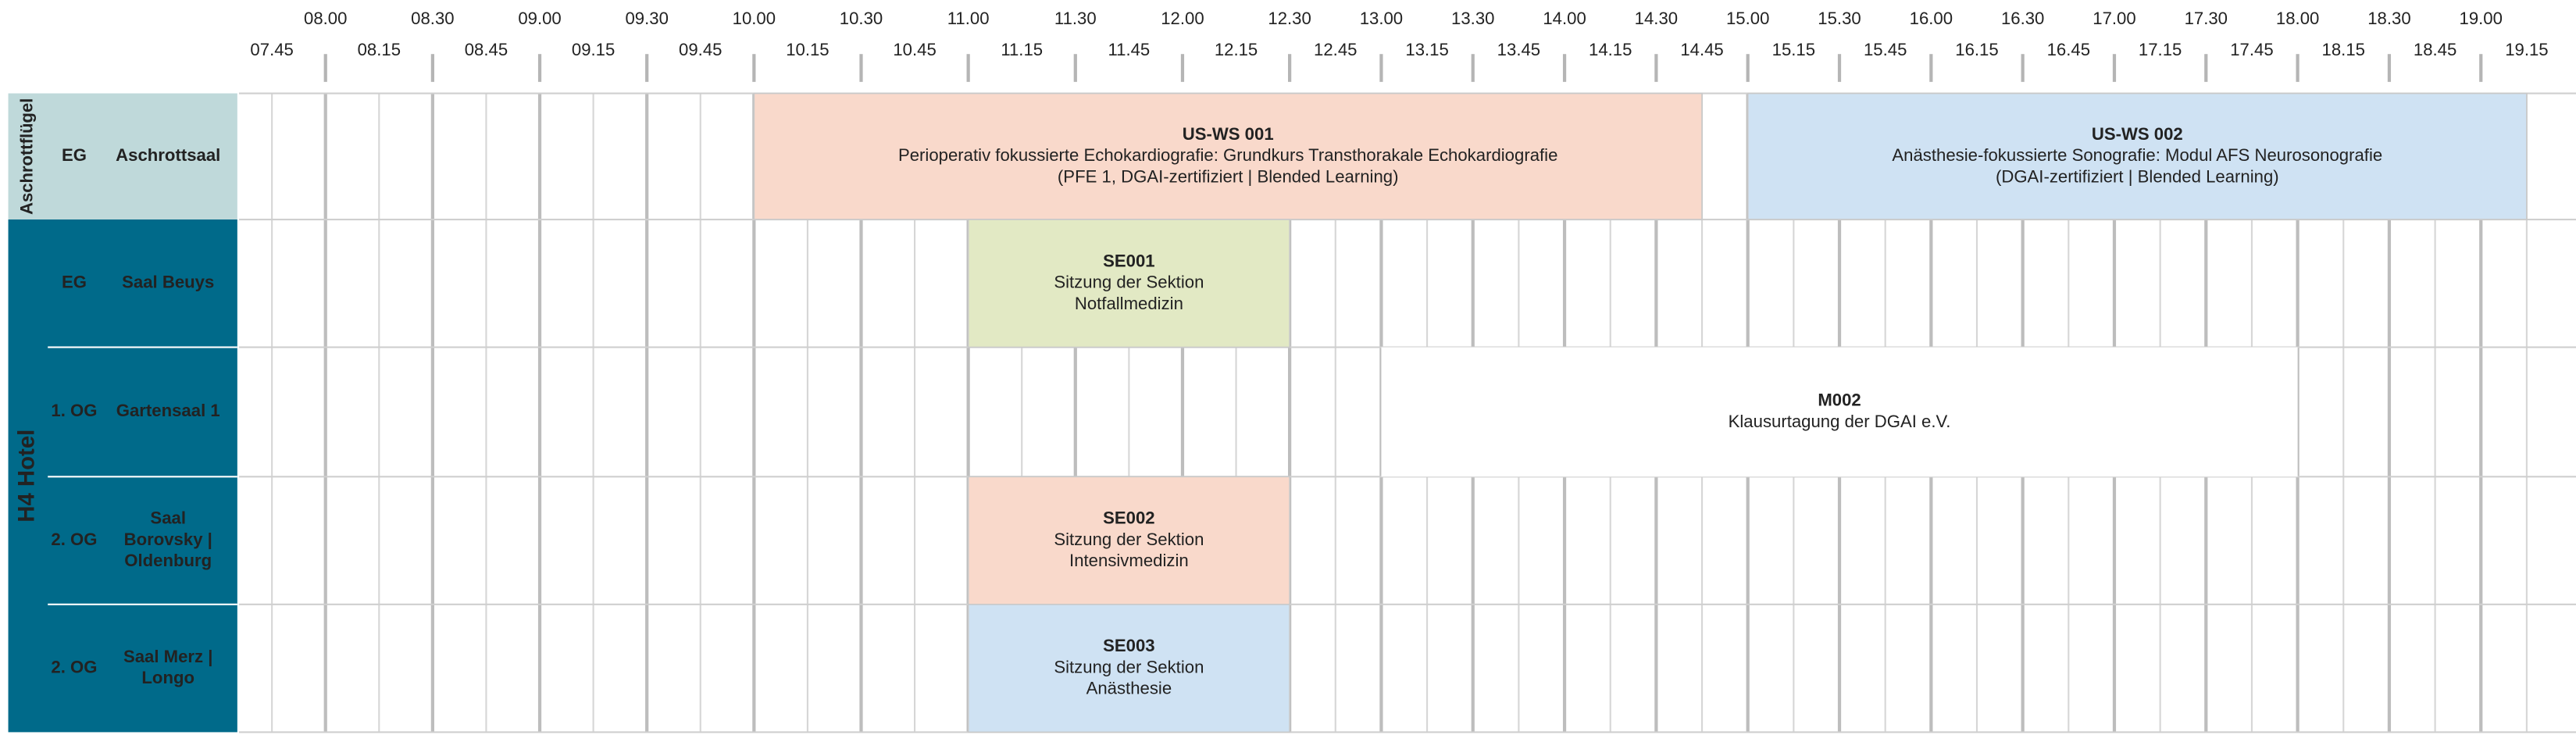 Image resolution: width=2576 pixels, height=742 pixels. What do you see at coordinates (2022, 18) in the screenshot?
I see `time-label: 16.30` at bounding box center [2022, 18].